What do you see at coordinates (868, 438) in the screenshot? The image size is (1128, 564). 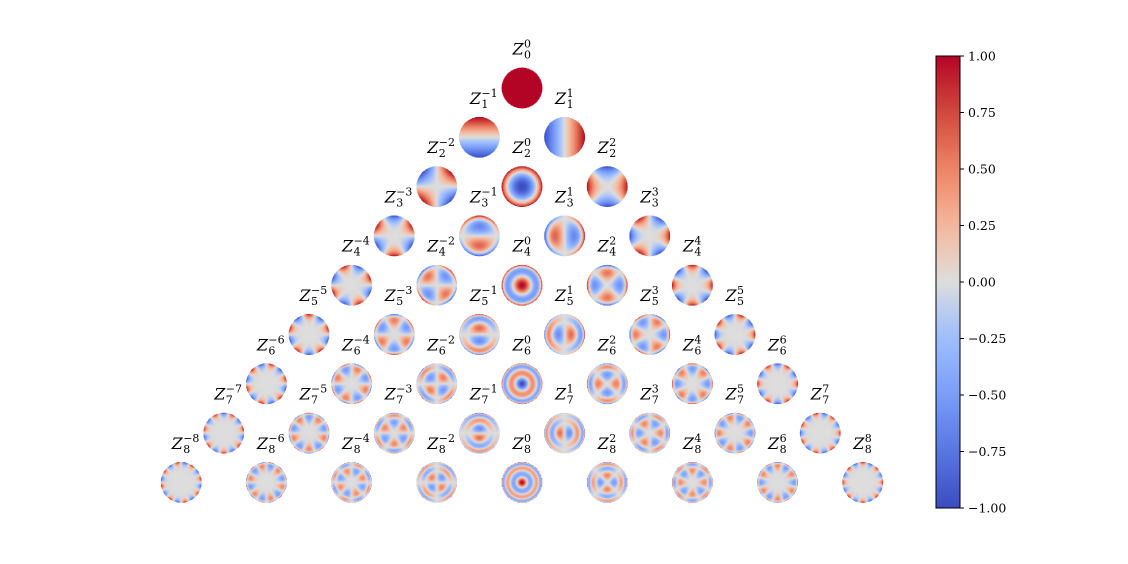 I see `zernike-label-sup-n8-m8: 8` at bounding box center [868, 438].